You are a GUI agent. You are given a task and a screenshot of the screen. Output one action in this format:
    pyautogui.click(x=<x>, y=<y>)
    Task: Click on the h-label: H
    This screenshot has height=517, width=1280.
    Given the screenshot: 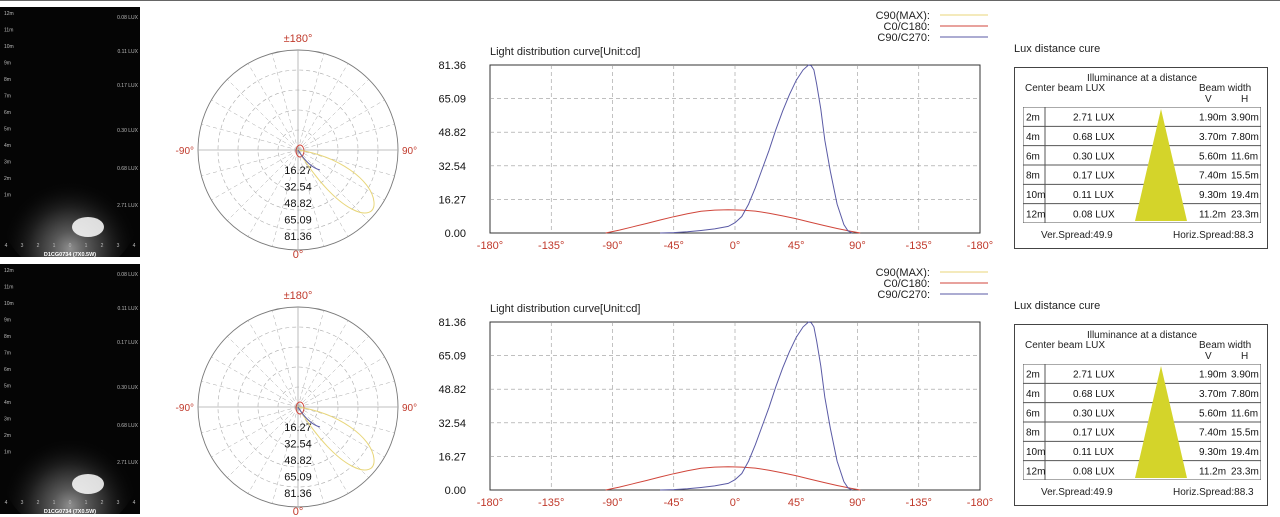 What is the action you would take?
    pyautogui.click(x=1245, y=99)
    